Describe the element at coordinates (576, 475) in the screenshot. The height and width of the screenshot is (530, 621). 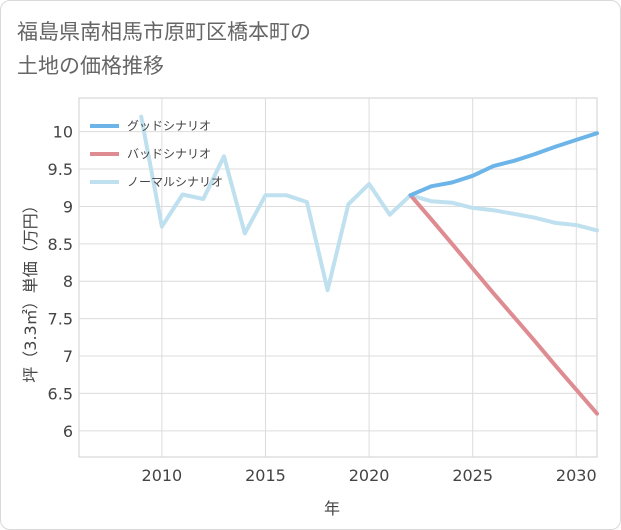
I see `x-tick-label: 2030` at that location.